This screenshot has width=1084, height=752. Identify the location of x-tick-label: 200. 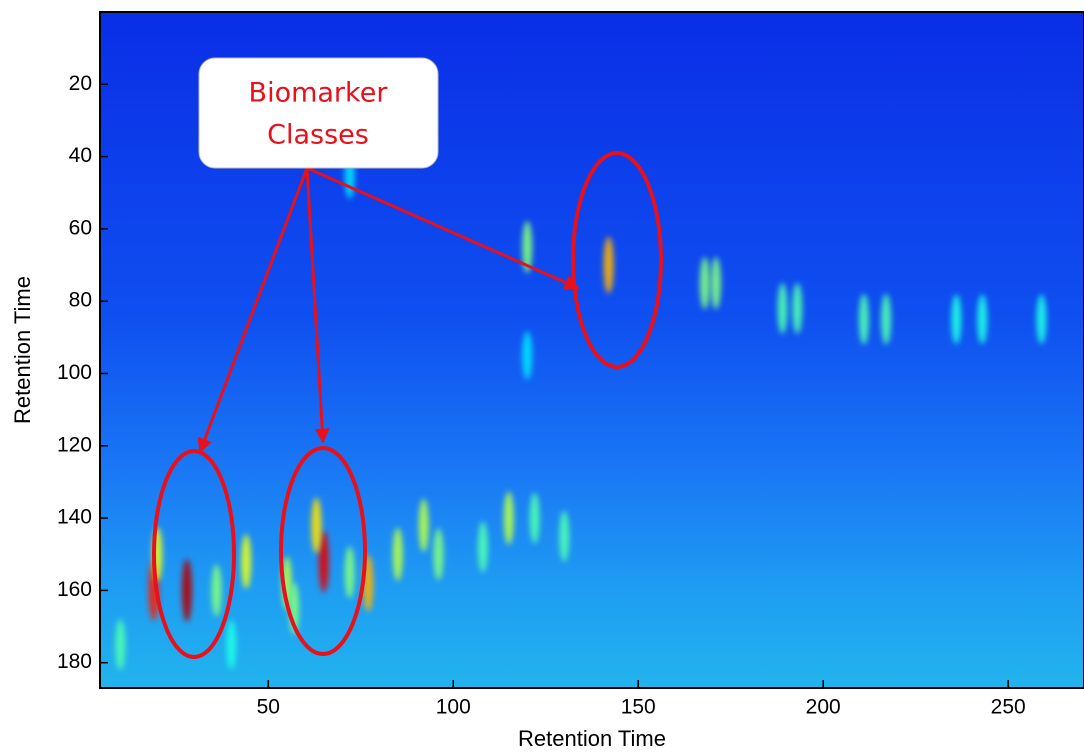
(823, 707).